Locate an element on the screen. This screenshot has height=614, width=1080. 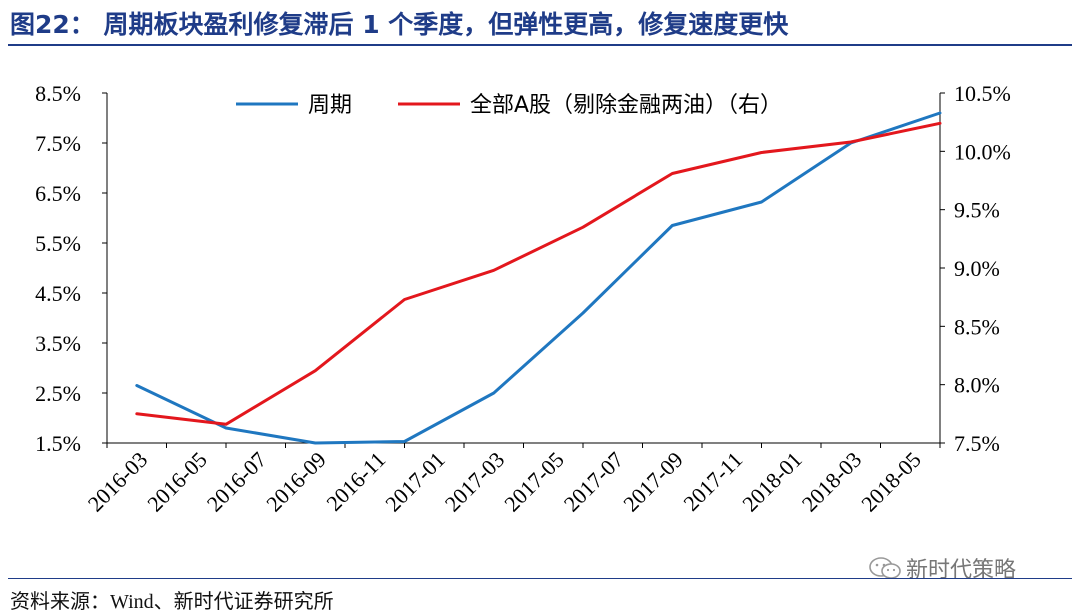
y-left-tick-label: 3.5% is located at coordinates (58, 343).